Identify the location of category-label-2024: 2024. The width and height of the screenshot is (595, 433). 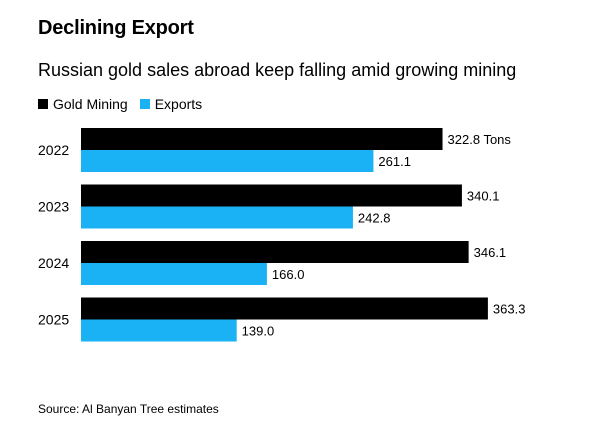
(53, 263).